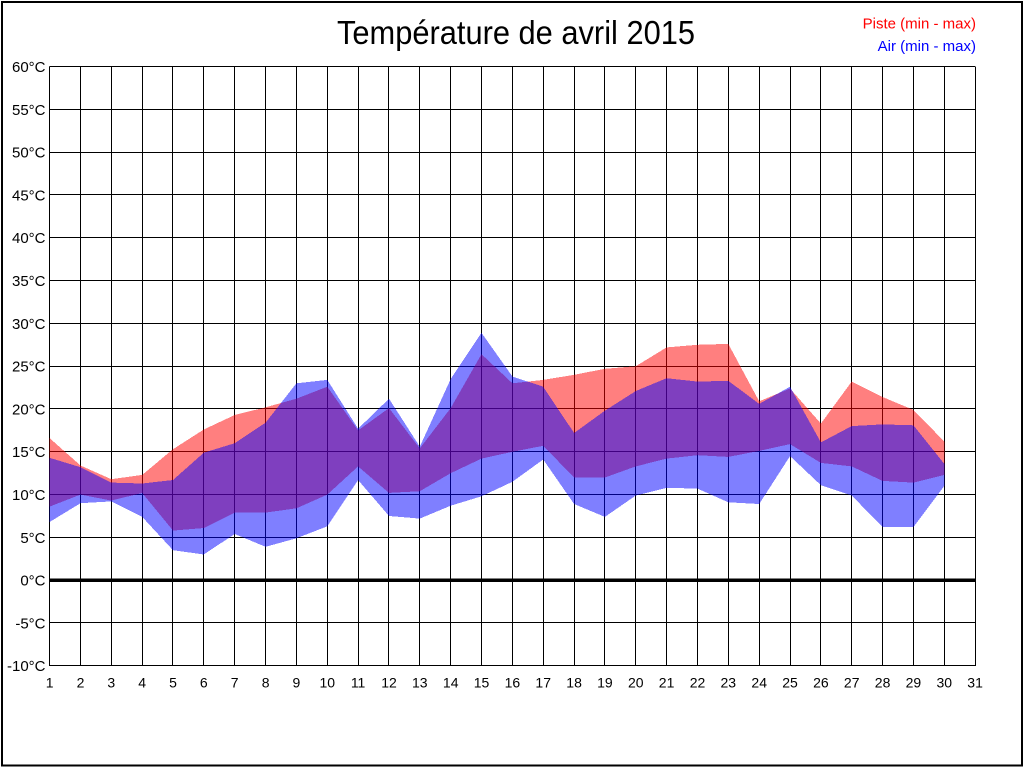  What do you see at coordinates (389, 683) in the screenshot?
I see `svg-text: 12` at bounding box center [389, 683].